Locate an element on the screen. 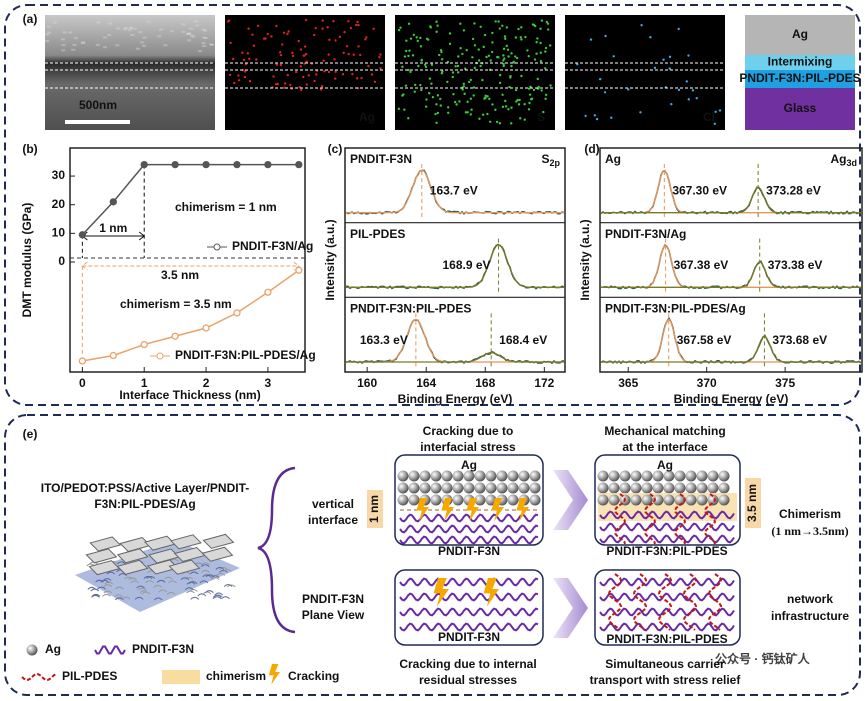  sem-image is located at coordinates (130, 72).